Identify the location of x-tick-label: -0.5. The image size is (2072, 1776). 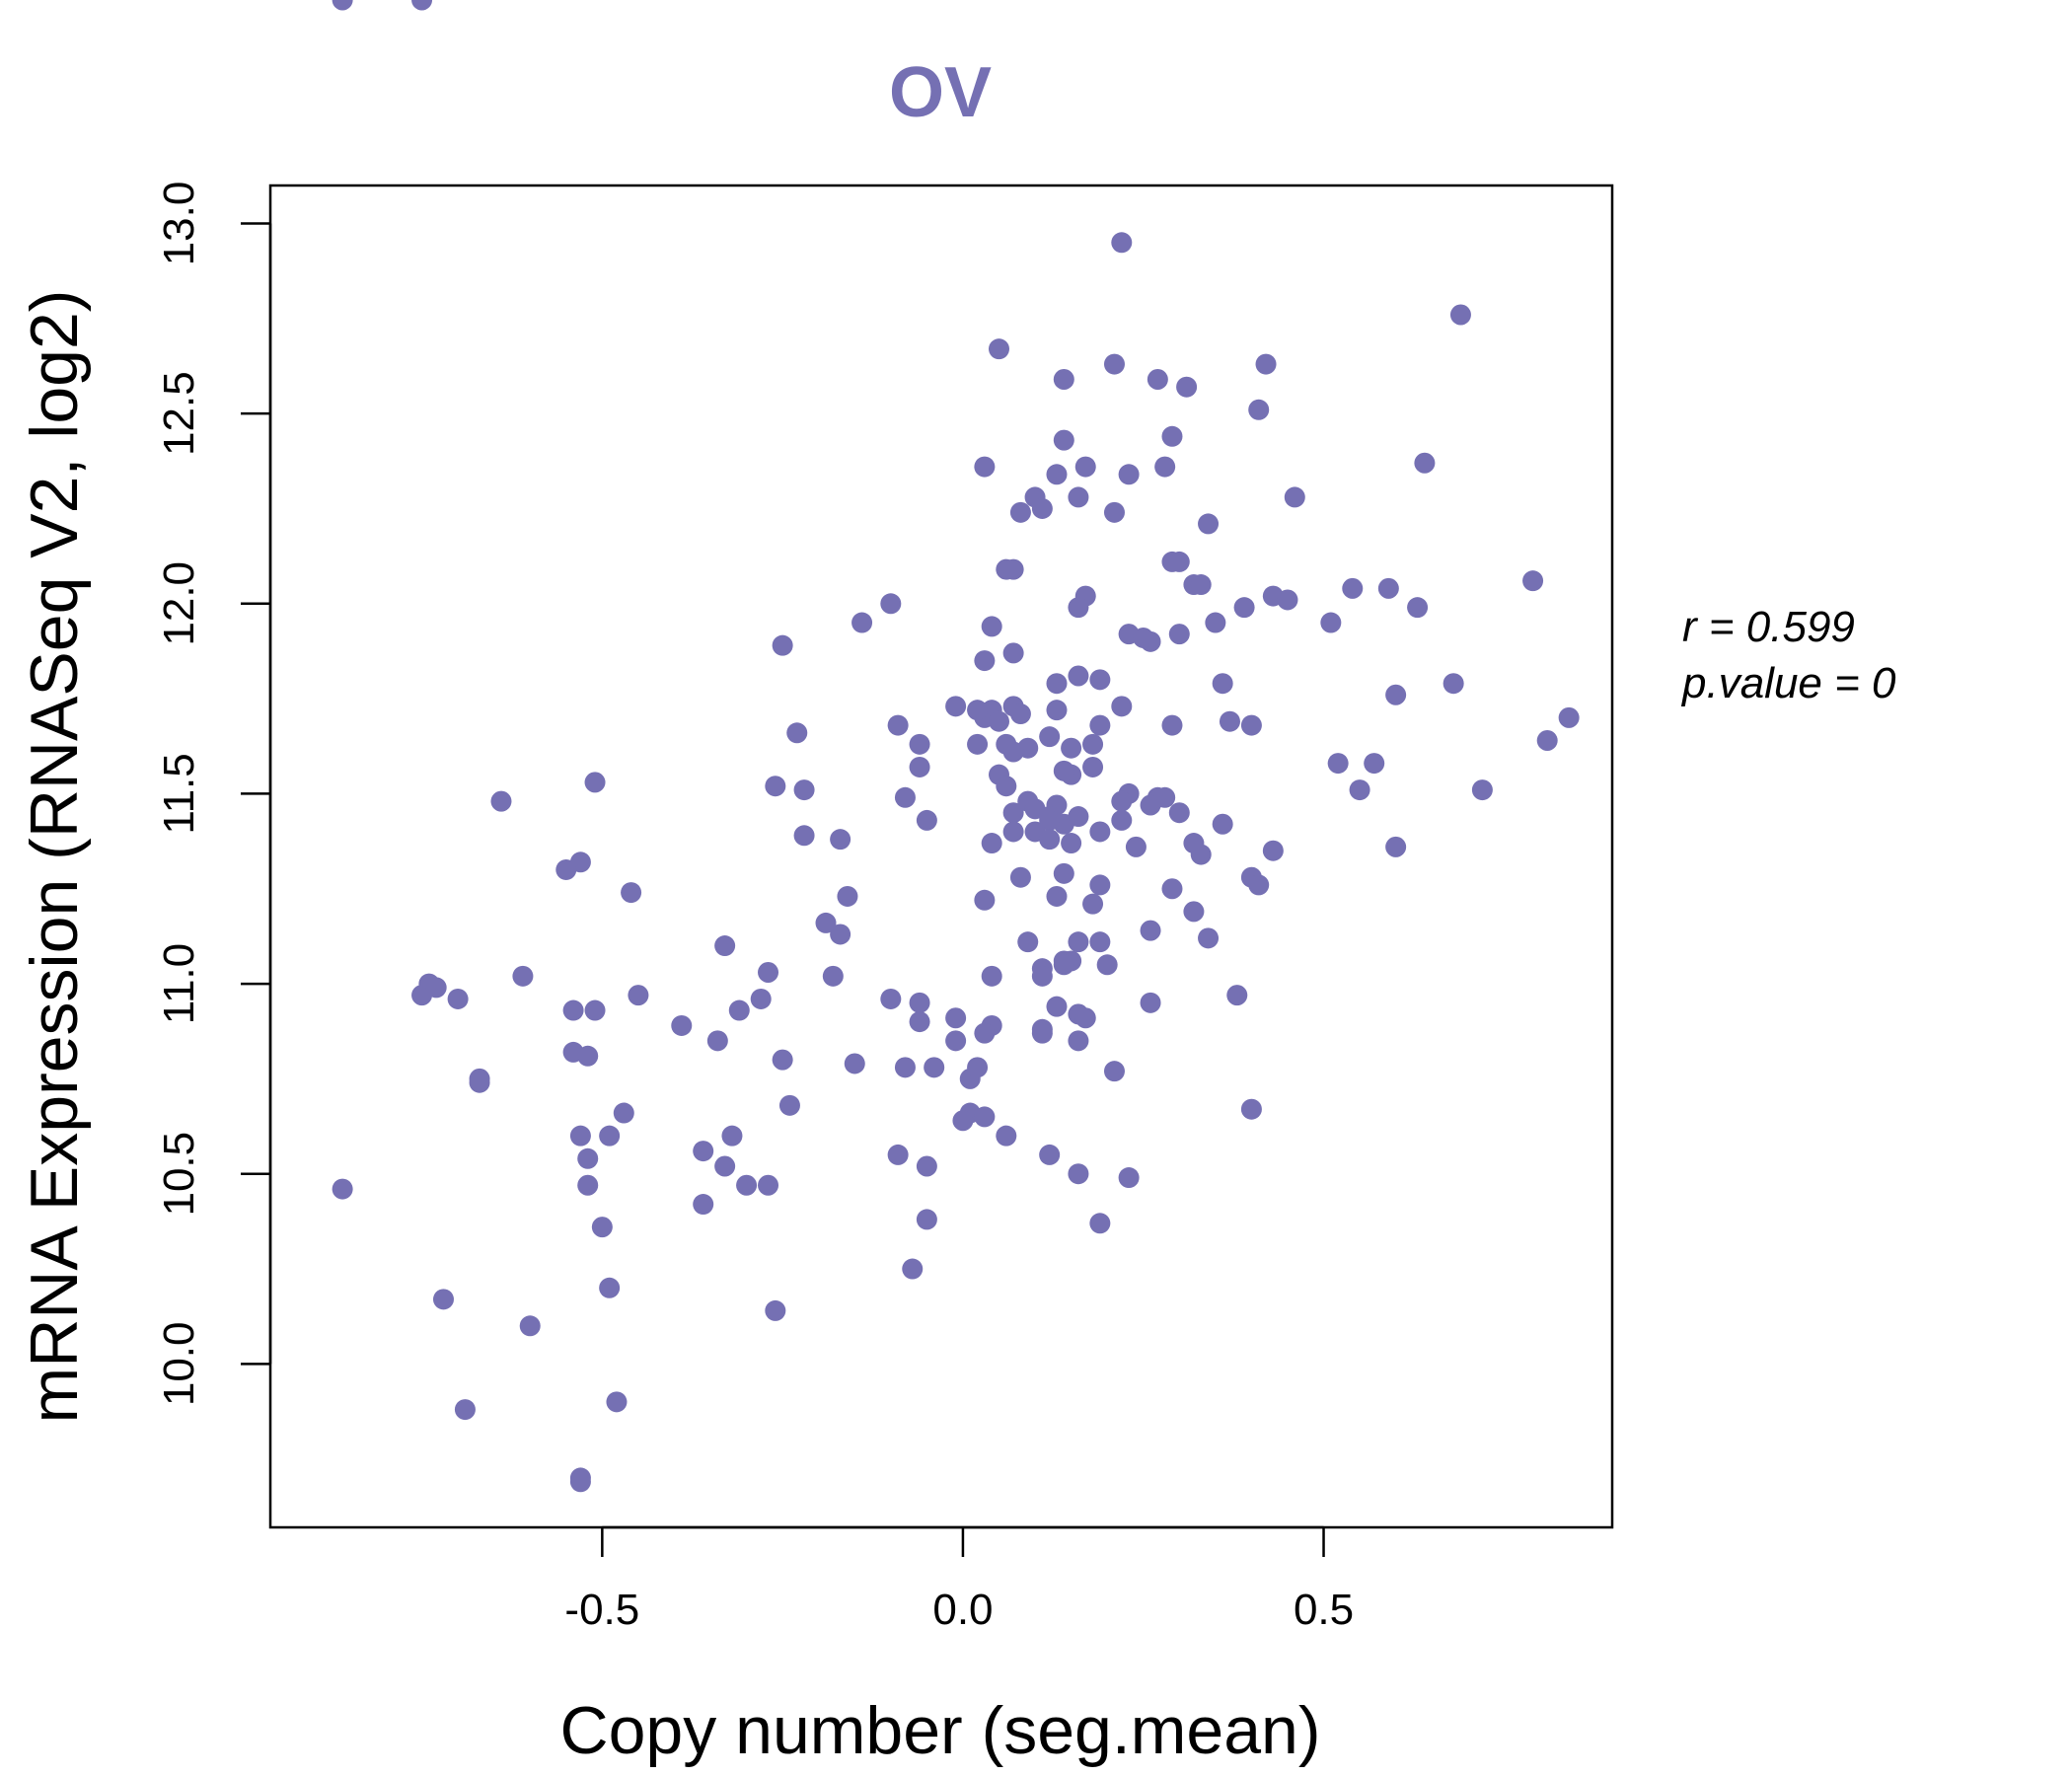
(602, 1610).